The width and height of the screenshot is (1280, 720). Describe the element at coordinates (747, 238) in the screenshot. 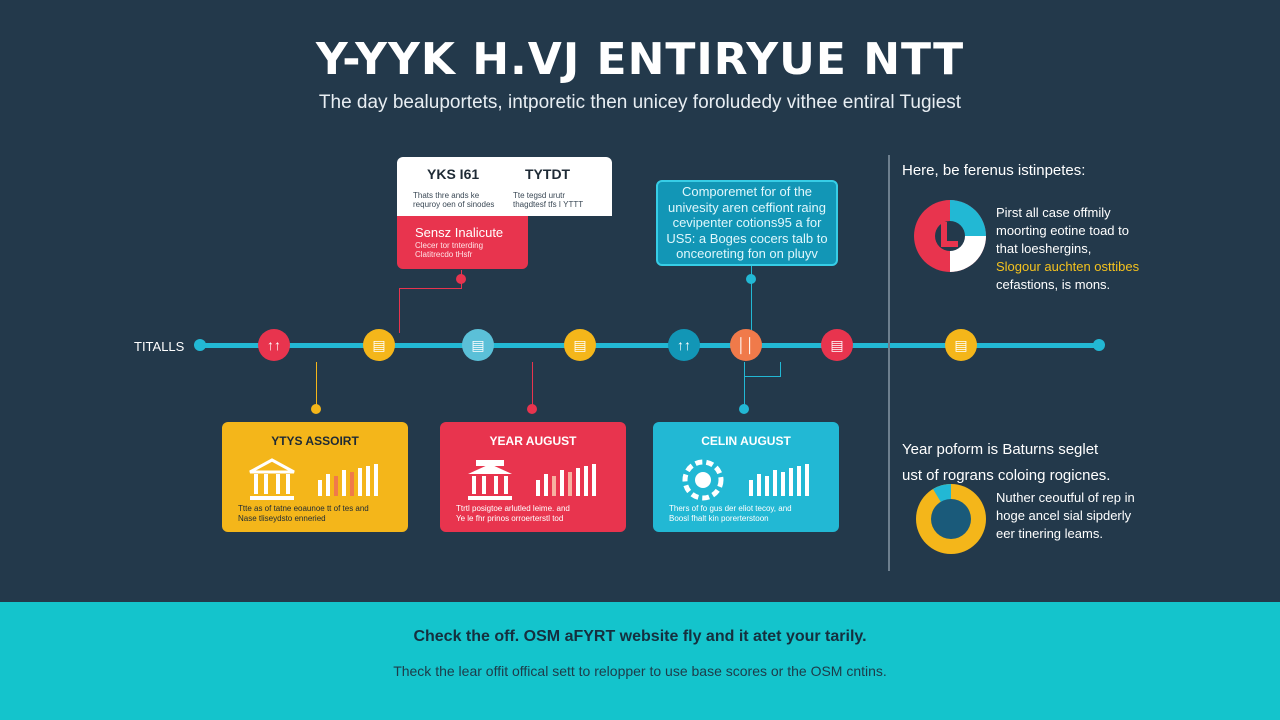

I see `callout-line: US5: a Boges cocers talb to` at that location.